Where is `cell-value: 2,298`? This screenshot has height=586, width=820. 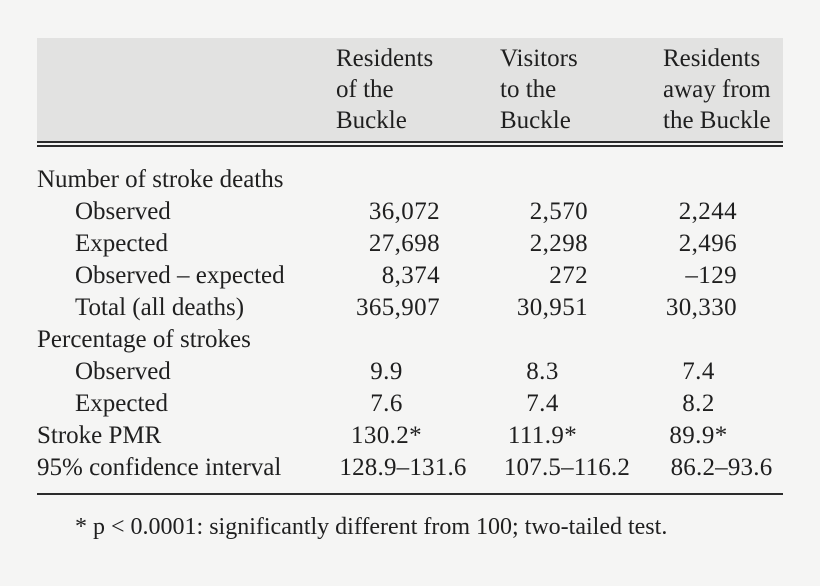 cell-value: 2,298 is located at coordinates (558, 243).